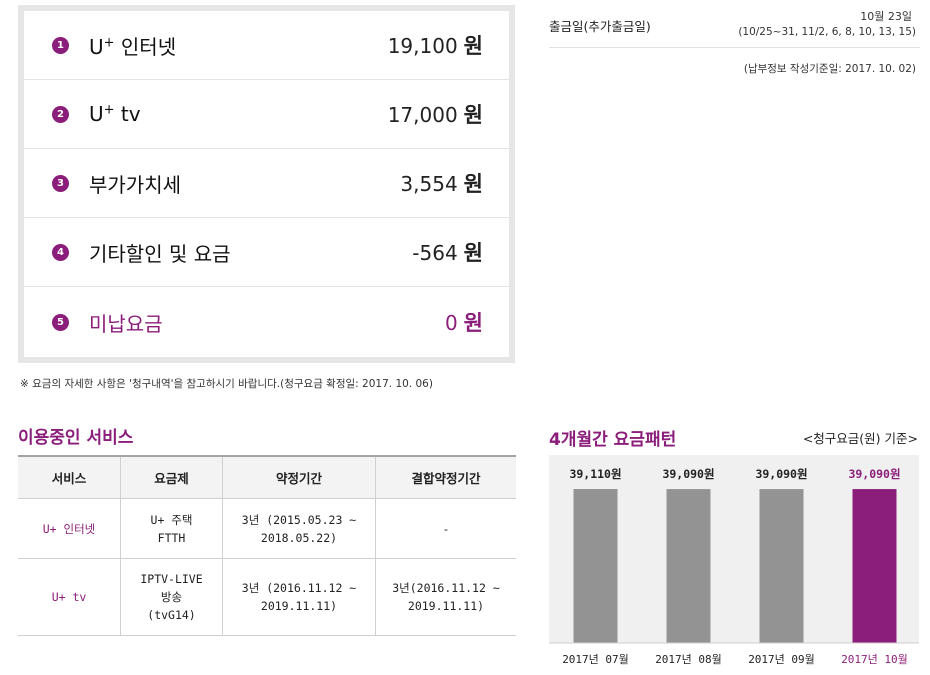  I want to click on chart-category-label: 2017년 09월, so click(781, 659).